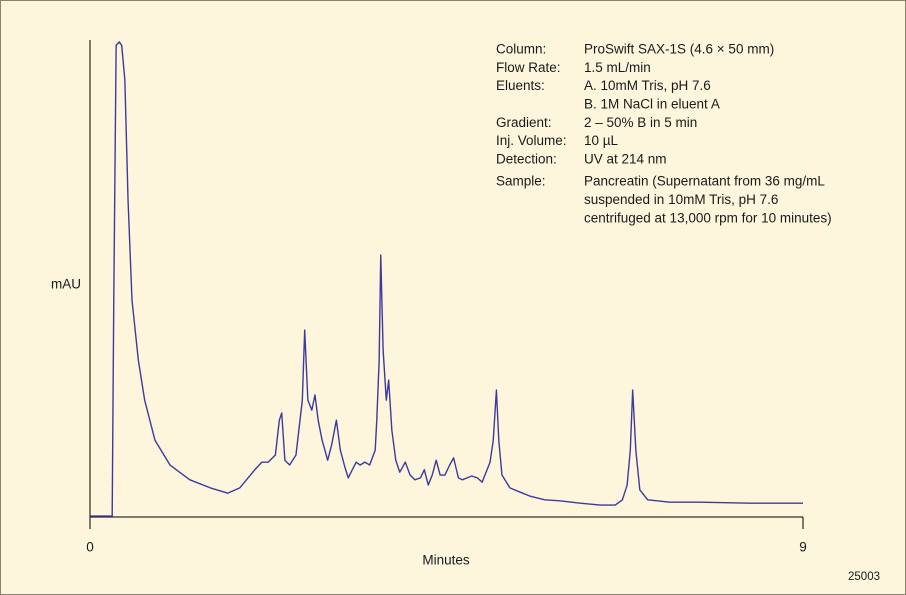 This screenshot has height=595, width=906. What do you see at coordinates (524, 122) in the screenshot?
I see `annotation-label: Gradient:` at bounding box center [524, 122].